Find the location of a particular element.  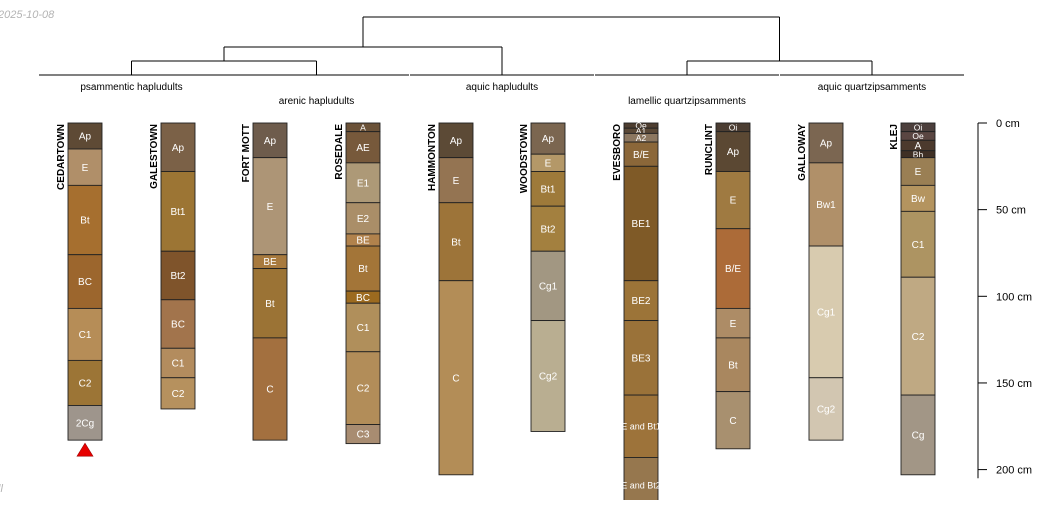

profile-cedartown: Ap E Bt BC C1 C2 2Cg CEDARTOWN is located at coordinates (79, 289).